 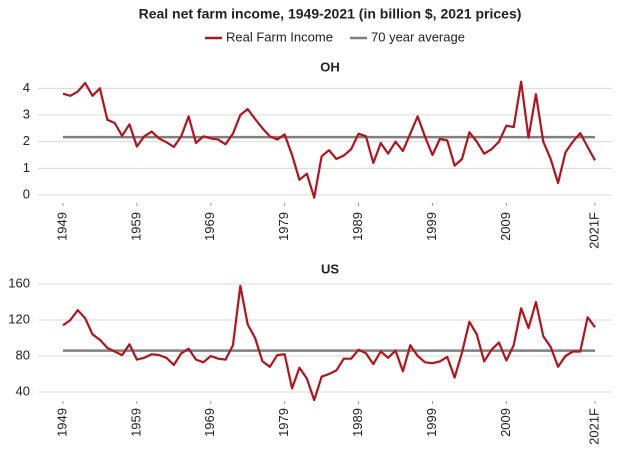 What do you see at coordinates (26, 193) in the screenshot?
I see `y-tick-label: 0` at bounding box center [26, 193].